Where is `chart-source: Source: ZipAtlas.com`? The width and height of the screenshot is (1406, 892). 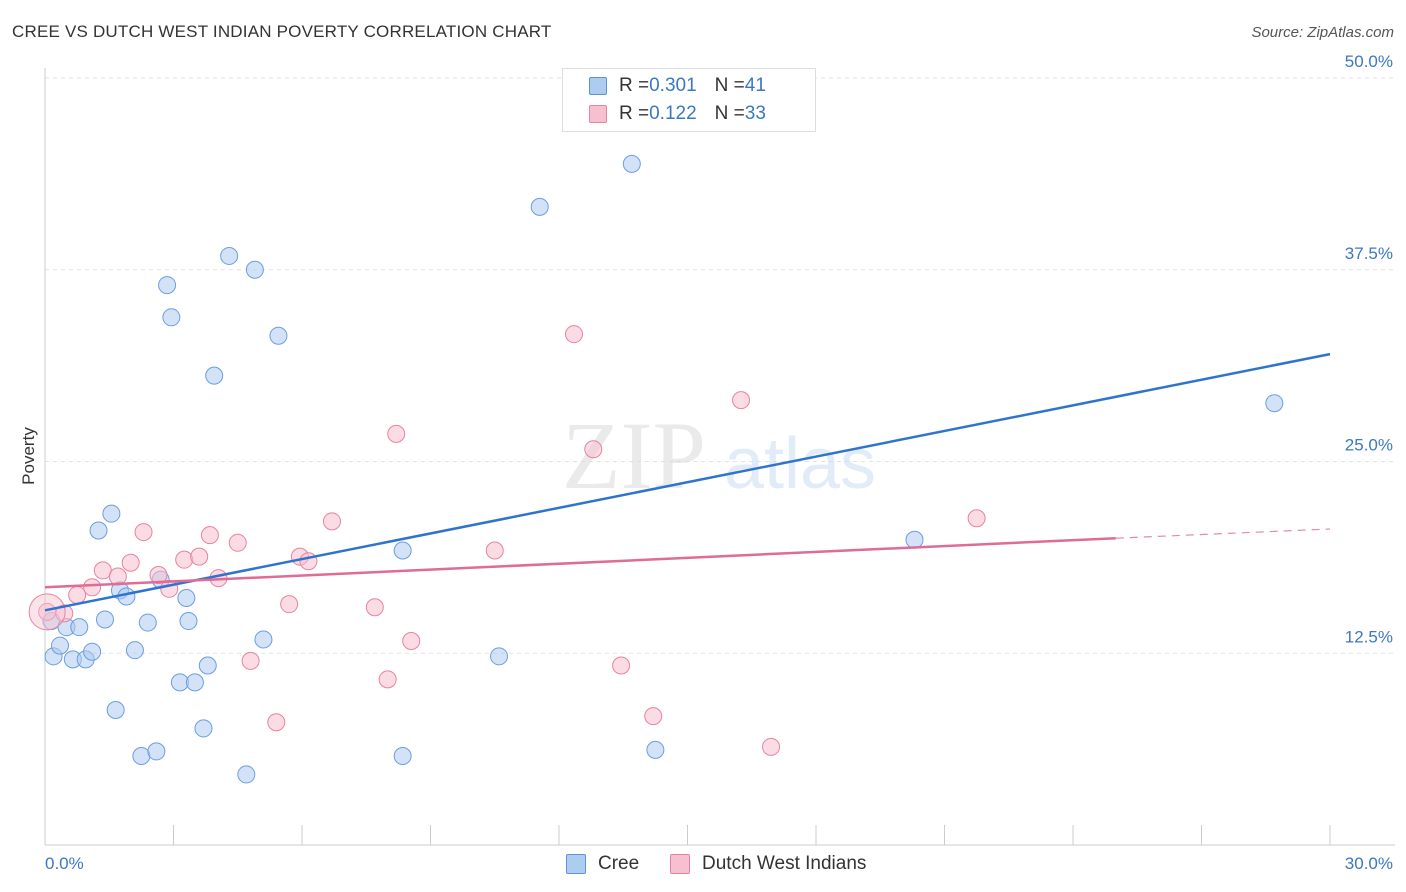
chart-source: Source: ZipAtlas.com is located at coordinates (1322, 32).